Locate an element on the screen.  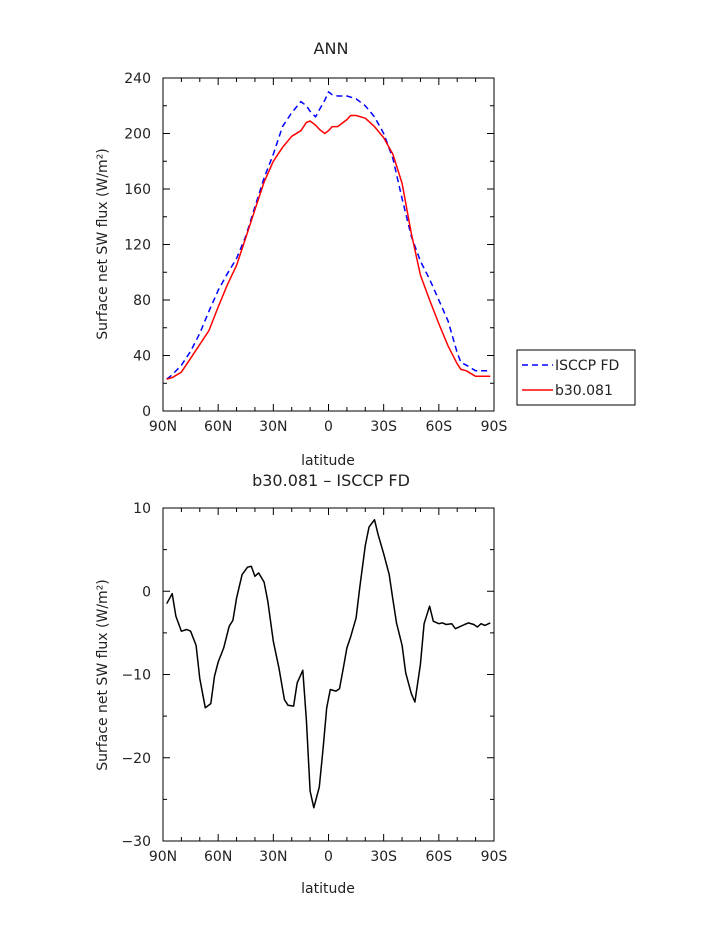
y-tick-label: 240 is located at coordinates (137, 79).